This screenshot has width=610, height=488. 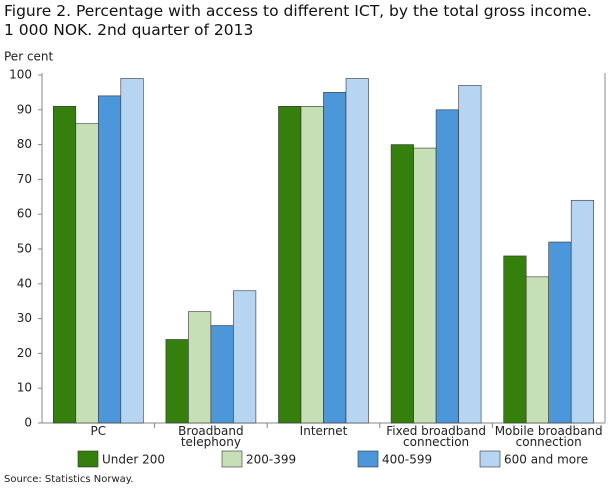 What do you see at coordinates (24, 388) in the screenshot?
I see `y-tick-label: 10` at bounding box center [24, 388].